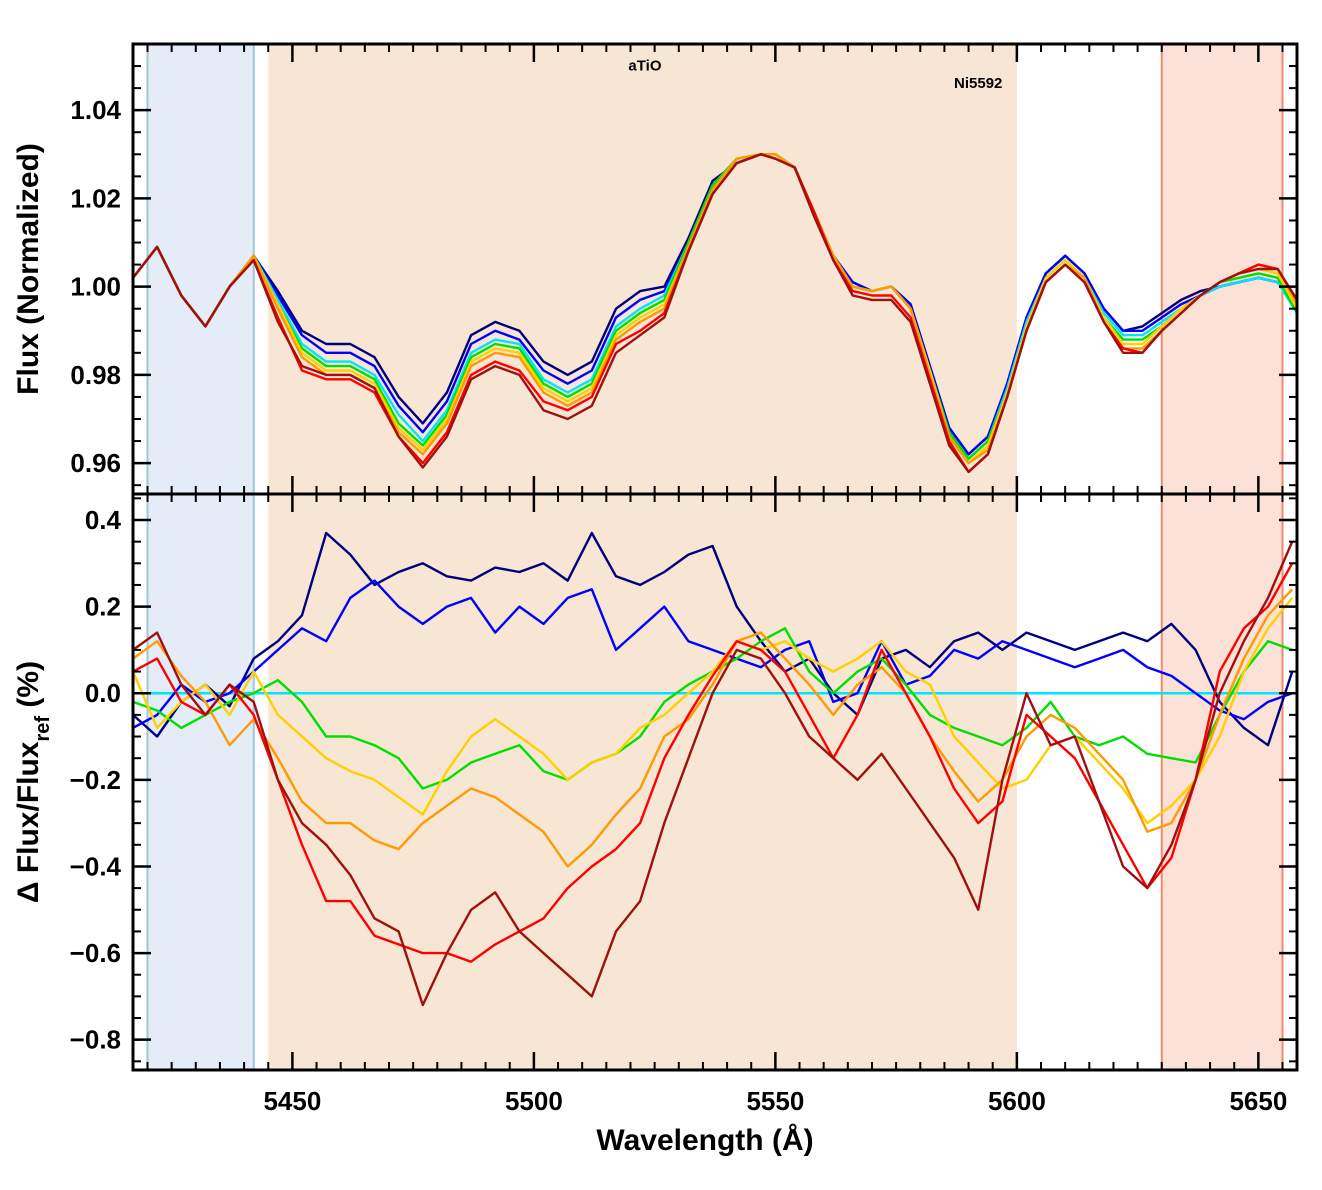 The height and width of the screenshot is (1190, 1322). Describe the element at coordinates (28, 269) in the screenshot. I see `y-axis-title: Flux (Normalized)` at that location.